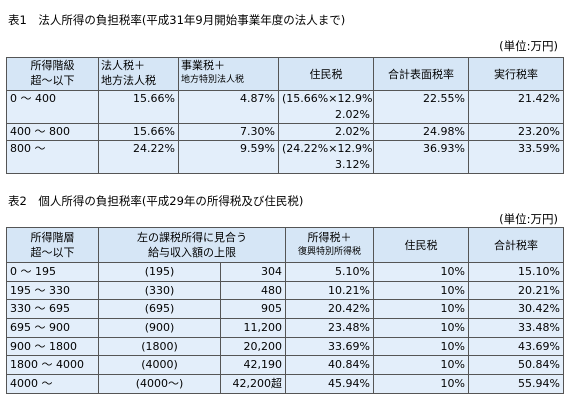 The width and height of the screenshot is (572, 401). What do you see at coordinates (539, 98) in the screenshot?
I see `cell-text: 21.42%` at bounding box center [539, 98].